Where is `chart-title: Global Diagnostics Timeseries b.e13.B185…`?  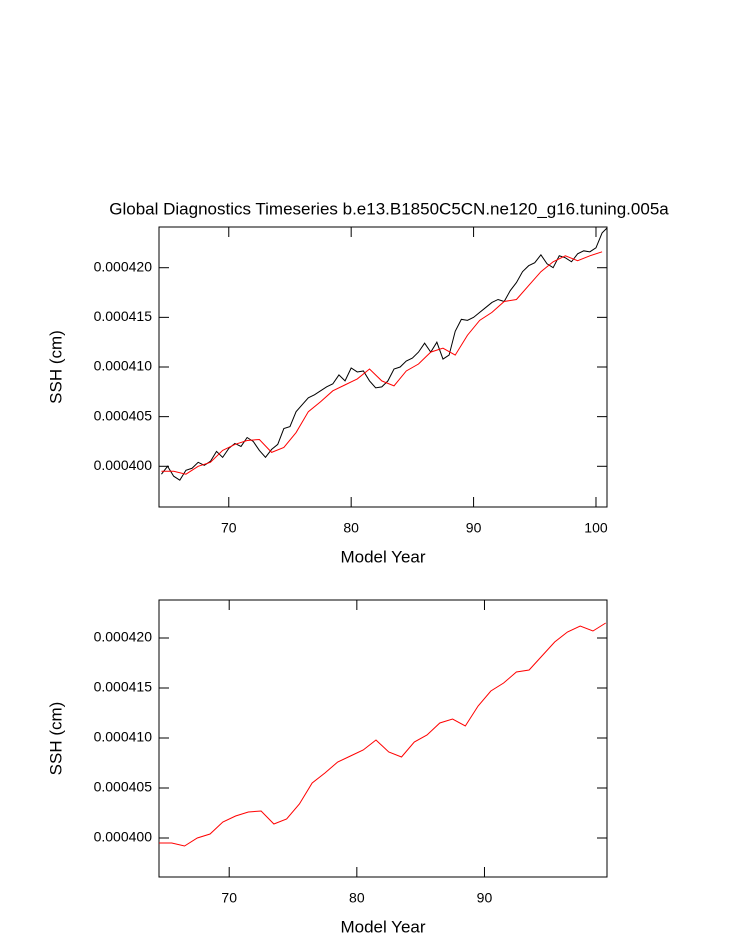 chart-title: Global Diagnostics Timeseries b.e13.B185… is located at coordinates (389, 208).